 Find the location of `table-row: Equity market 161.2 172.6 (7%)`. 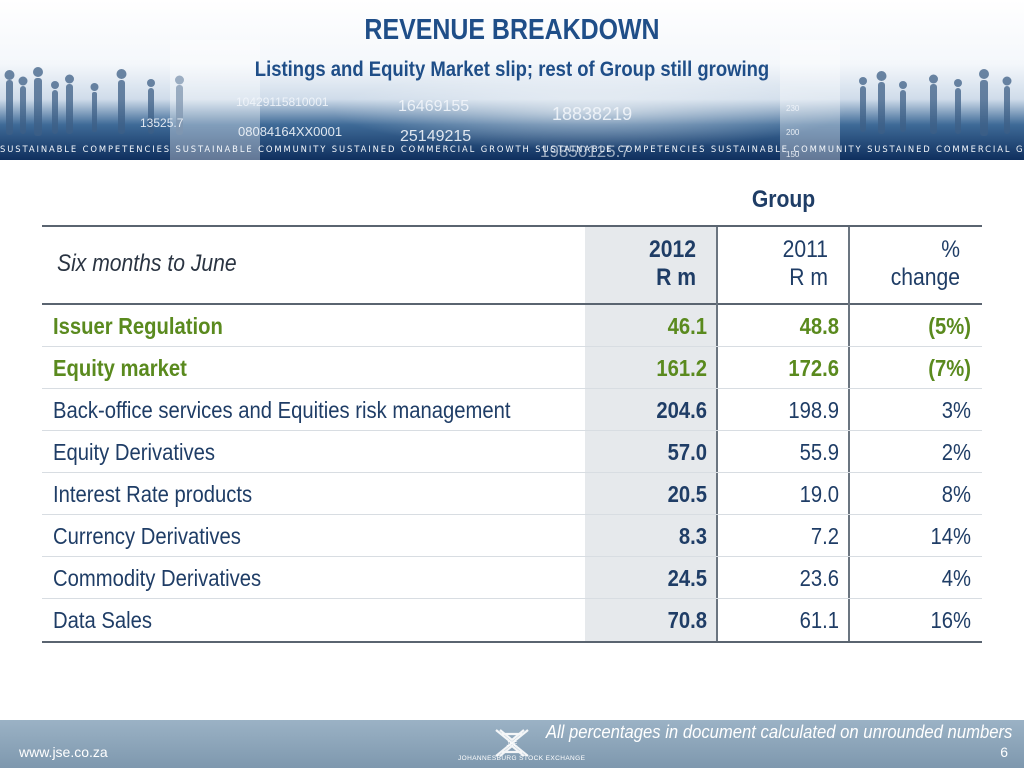

table-row: Equity market 161.2 172.6 (7%) is located at coordinates (512, 368).